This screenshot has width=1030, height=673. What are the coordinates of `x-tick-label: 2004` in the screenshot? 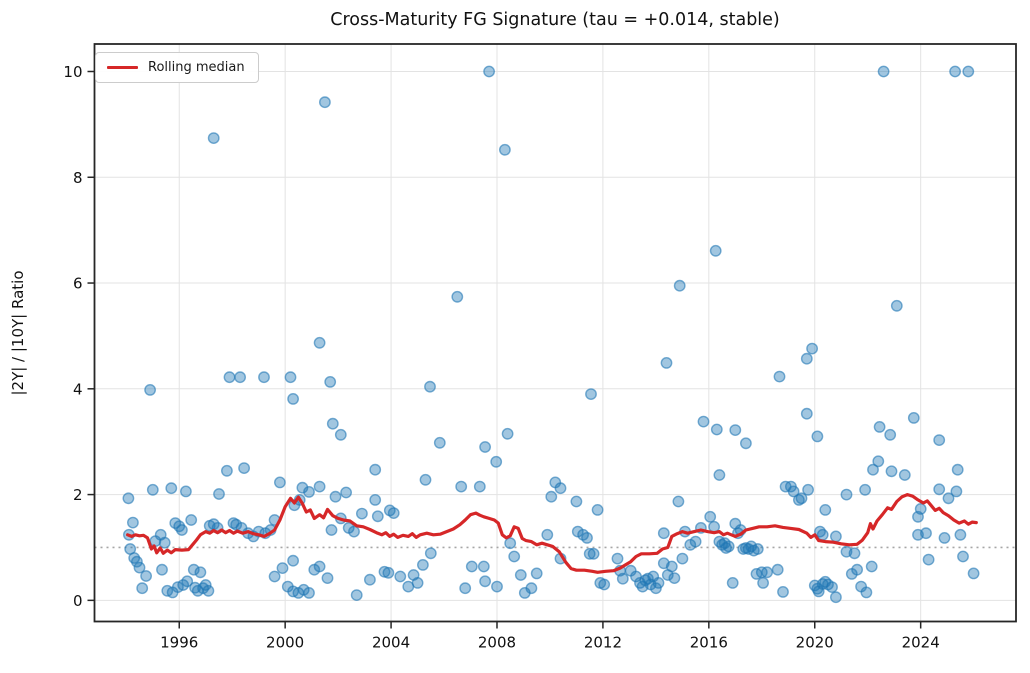 It's located at (391, 643).